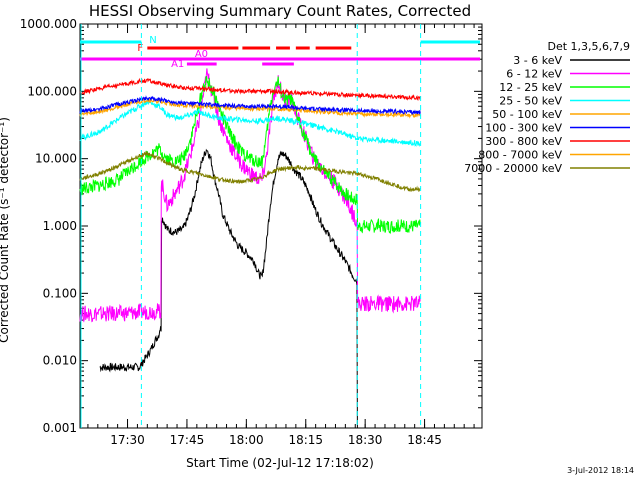 The image size is (640, 480). What do you see at coordinates (52, 91) in the screenshot?
I see `y-tick-label: 100.000` at bounding box center [52, 91].